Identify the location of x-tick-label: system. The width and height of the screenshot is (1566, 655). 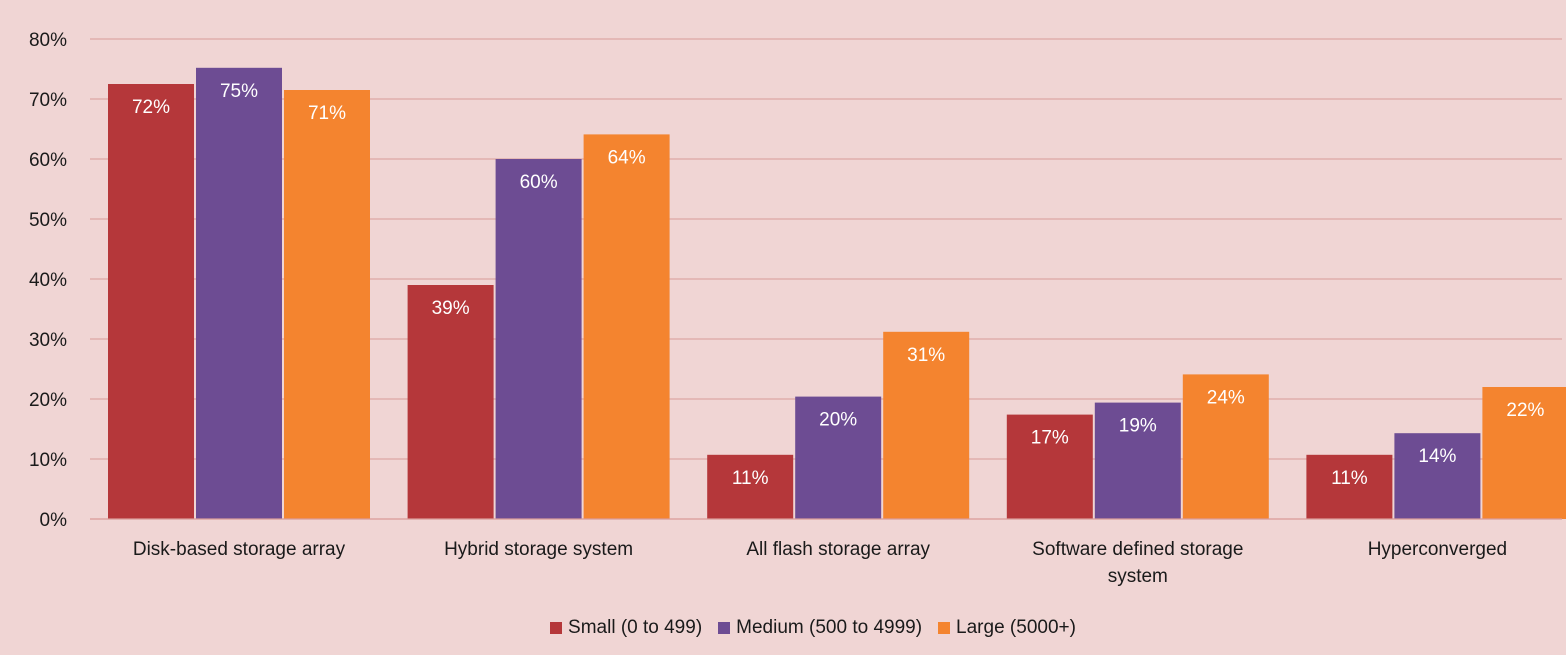
(1138, 576).